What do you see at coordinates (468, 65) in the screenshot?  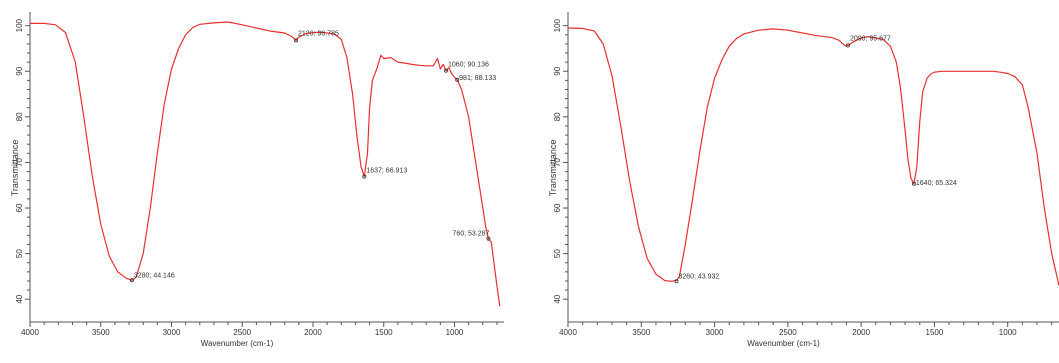 I see `peak-label: 1060; 90.136` at bounding box center [468, 65].